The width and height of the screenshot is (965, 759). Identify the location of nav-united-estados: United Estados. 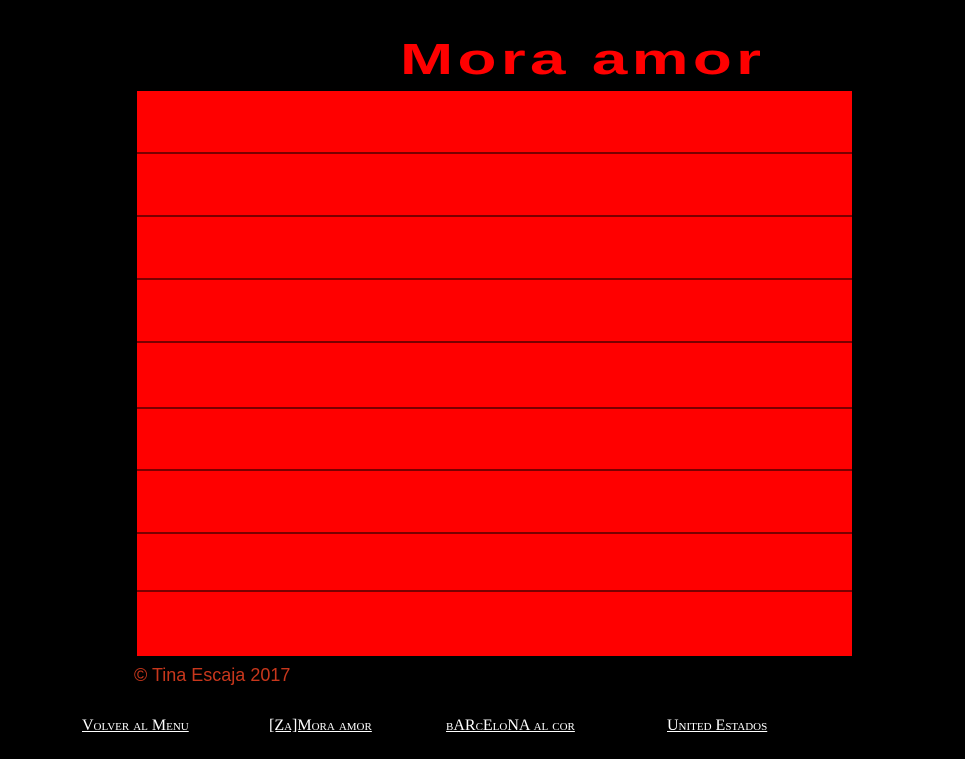
(717, 725).